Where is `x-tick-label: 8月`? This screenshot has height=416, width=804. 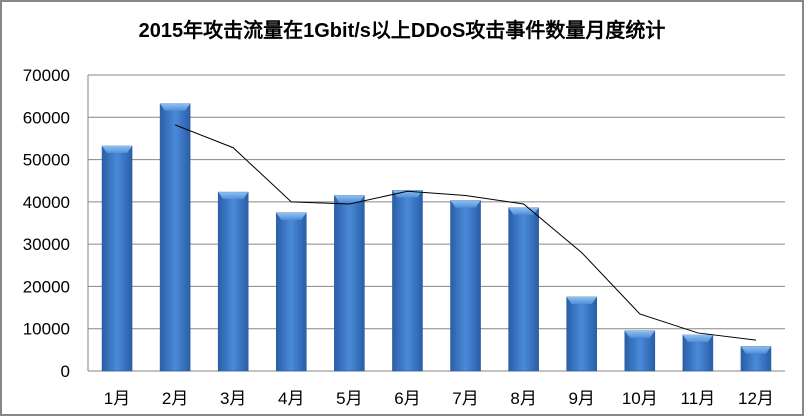 x-tick-label: 8月 is located at coordinates (523, 398).